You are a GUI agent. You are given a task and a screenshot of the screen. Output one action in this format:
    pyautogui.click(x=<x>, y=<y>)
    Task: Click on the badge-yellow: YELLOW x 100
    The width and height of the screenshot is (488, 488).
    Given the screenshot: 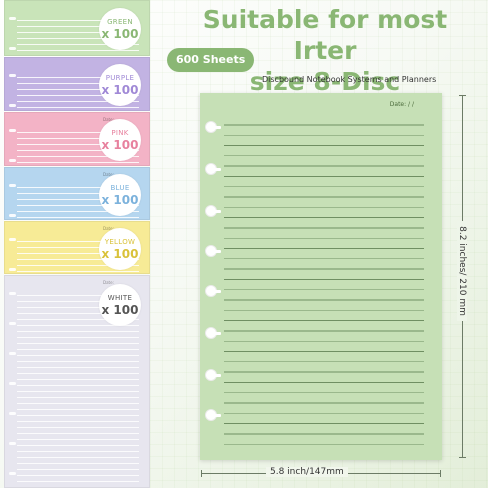 What is the action you would take?
    pyautogui.click(x=120, y=249)
    